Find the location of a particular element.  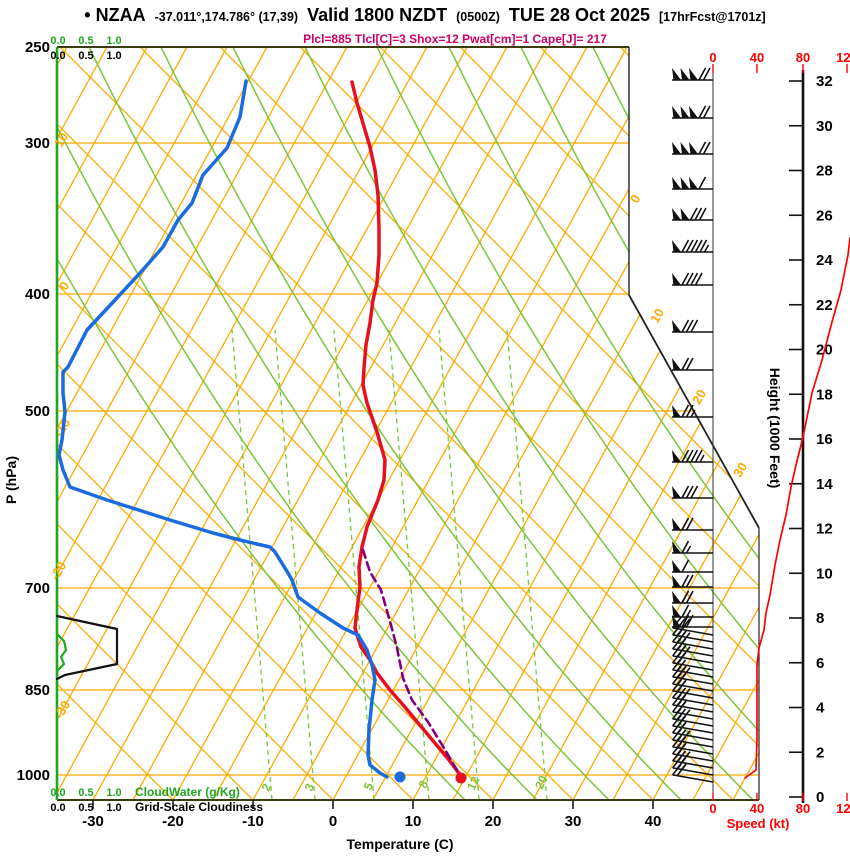

svg-text: 22 is located at coordinates (824, 305).